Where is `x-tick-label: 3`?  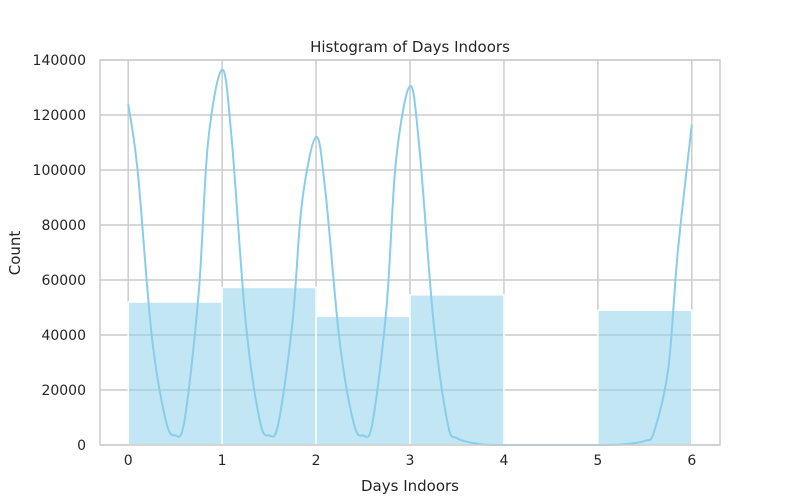
x-tick-label: 3 is located at coordinates (410, 461).